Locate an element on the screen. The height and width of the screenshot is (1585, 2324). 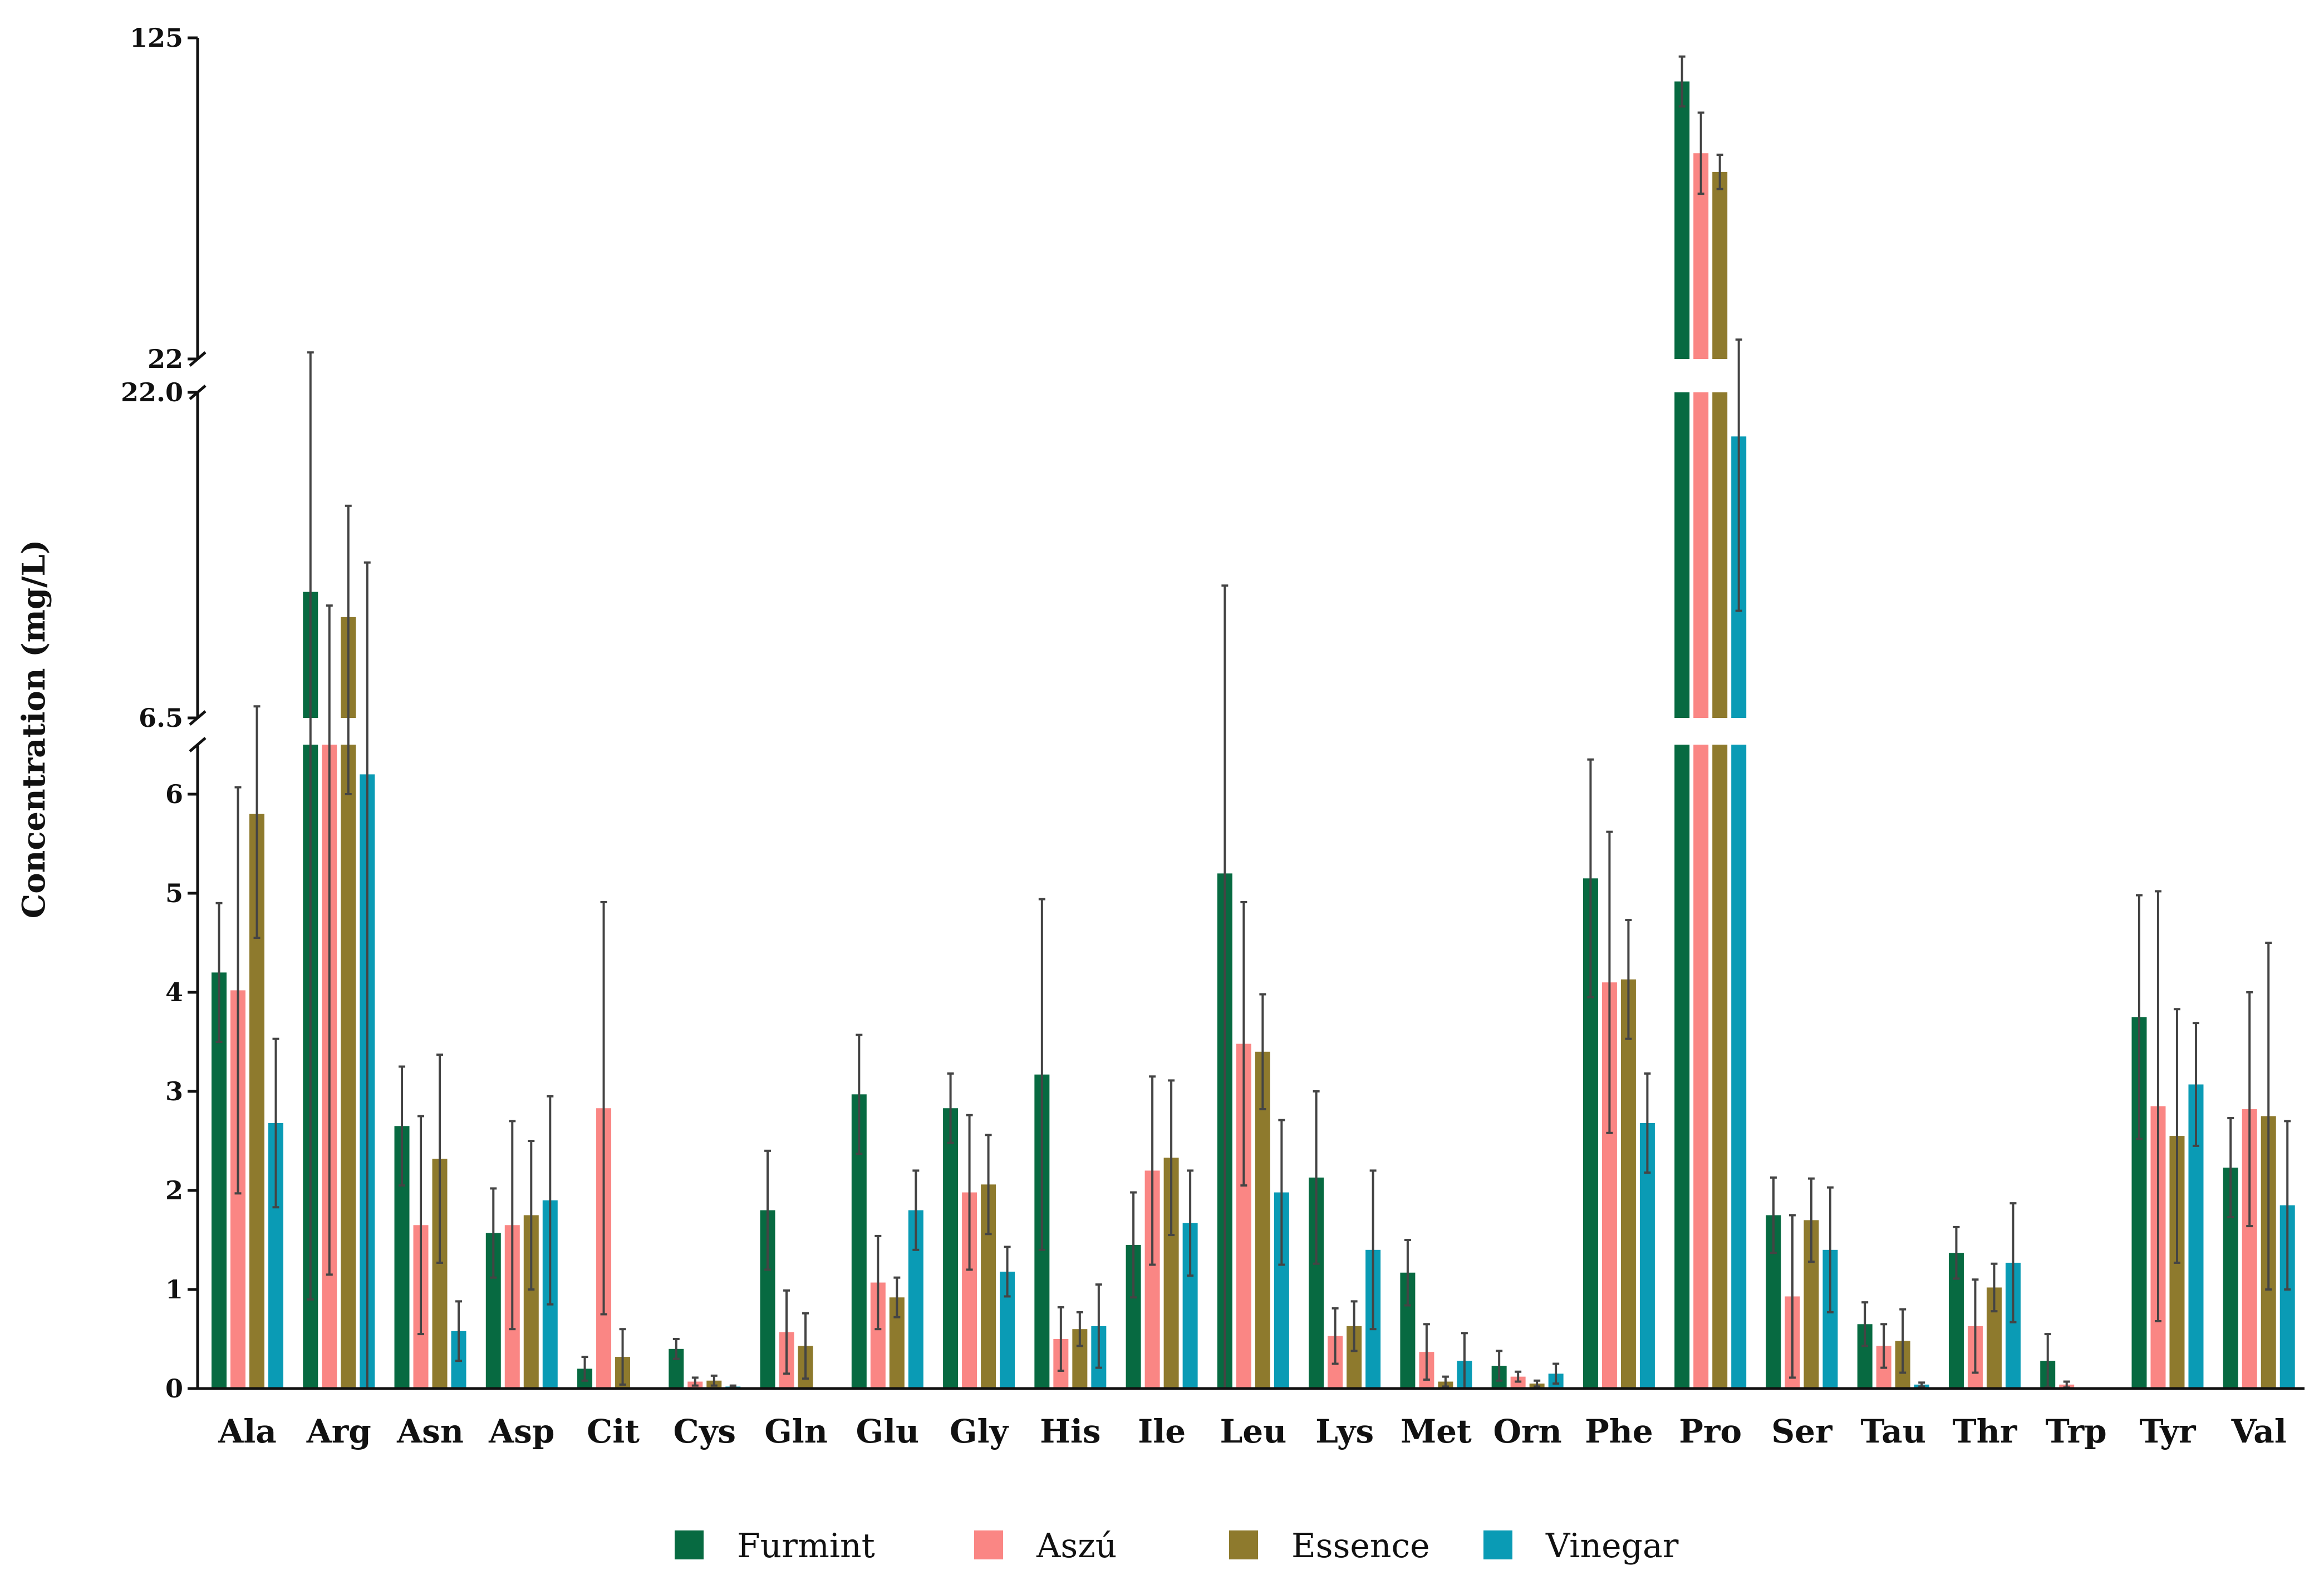
error-bar-essence-val is located at coordinates (2268, 1116).